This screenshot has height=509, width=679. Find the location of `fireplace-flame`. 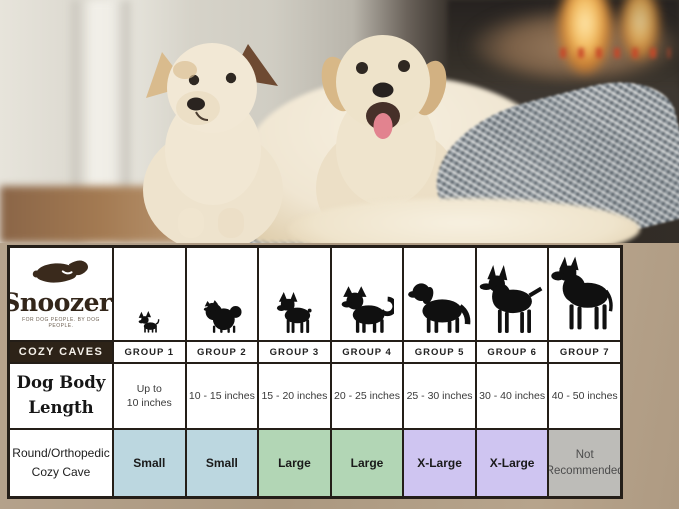

fireplace-flame is located at coordinates (585, 37).